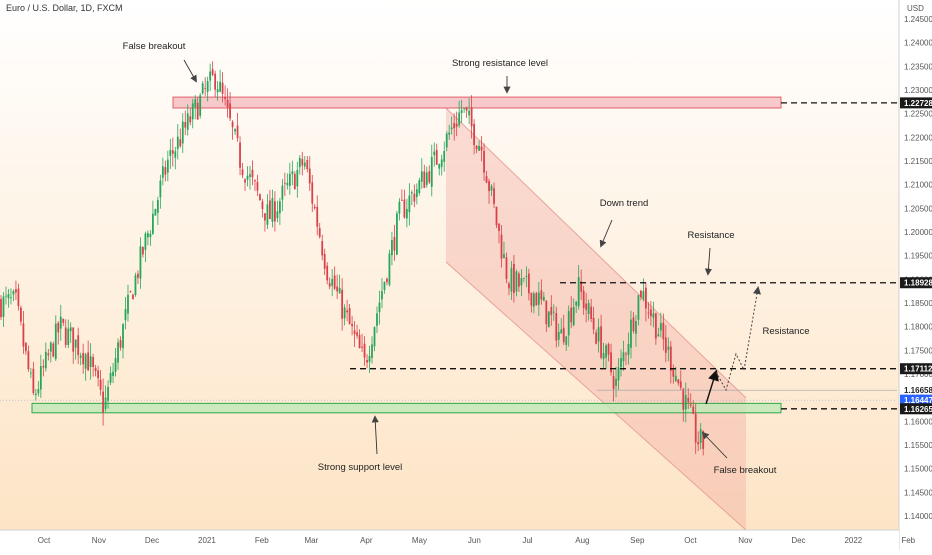 The width and height of the screenshot is (932, 555). Describe the element at coordinates (918, 303) in the screenshot. I see `y-tick-label: 1.18500` at that location.